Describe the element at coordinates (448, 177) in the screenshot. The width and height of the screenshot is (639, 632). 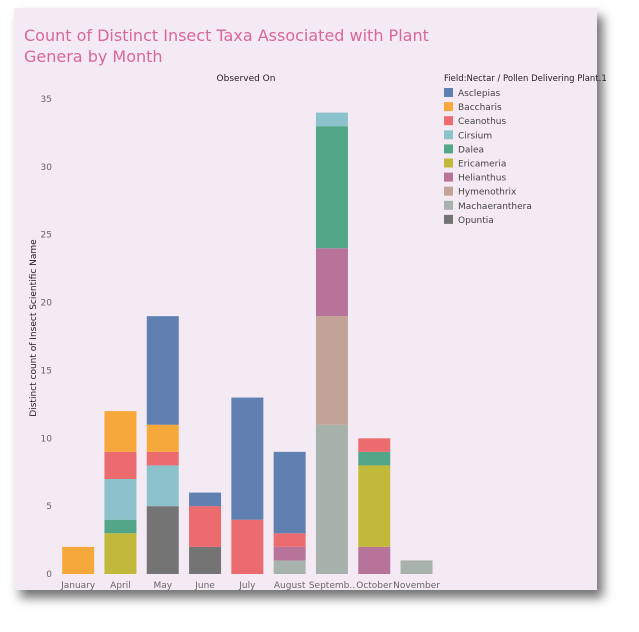
I see `legend-swatch-helianthus` at that location.